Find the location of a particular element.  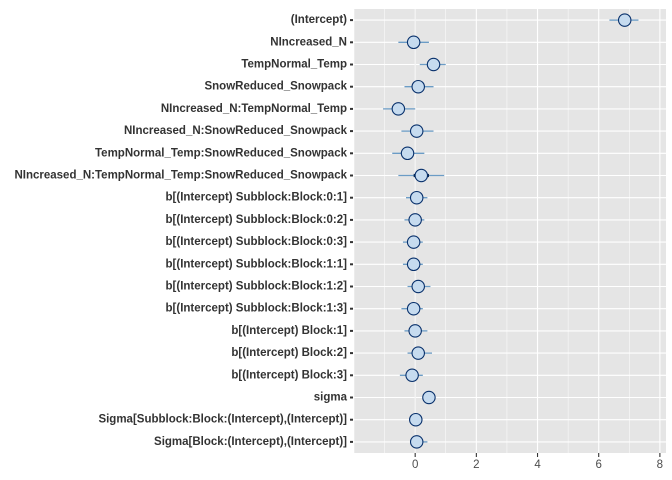

x-axis: 0 2 4 6 8 is located at coordinates (537, 462).